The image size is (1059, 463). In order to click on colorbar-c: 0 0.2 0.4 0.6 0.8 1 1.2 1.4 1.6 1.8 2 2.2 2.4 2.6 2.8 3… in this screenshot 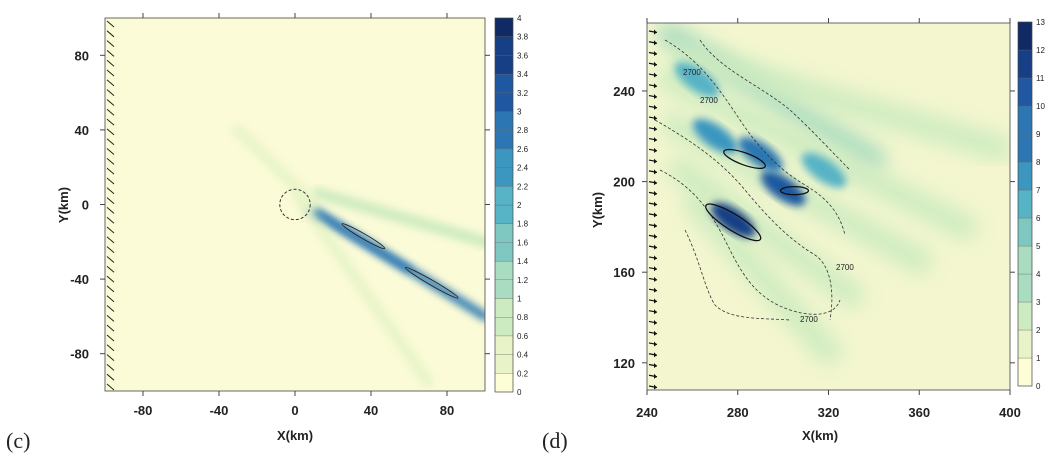, I will do `click(511, 205)`.